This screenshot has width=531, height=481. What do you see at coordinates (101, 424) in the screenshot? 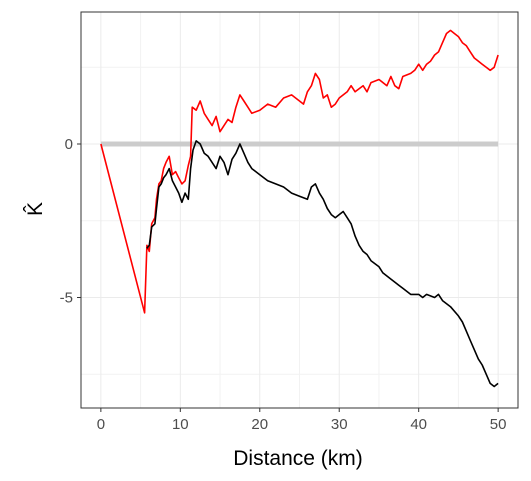
I see `x-tick-label: 0` at bounding box center [101, 424].